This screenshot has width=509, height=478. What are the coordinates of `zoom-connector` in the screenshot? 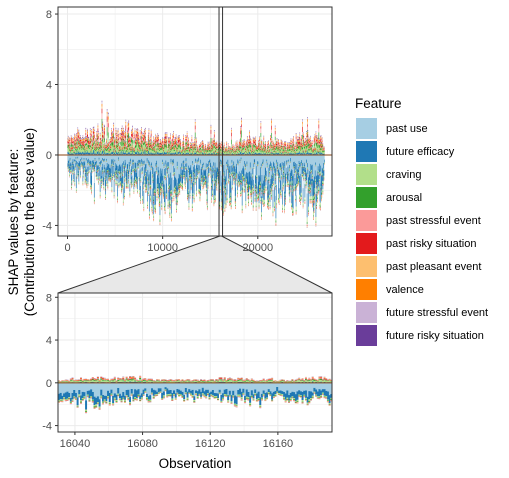 It's located at (195, 264).